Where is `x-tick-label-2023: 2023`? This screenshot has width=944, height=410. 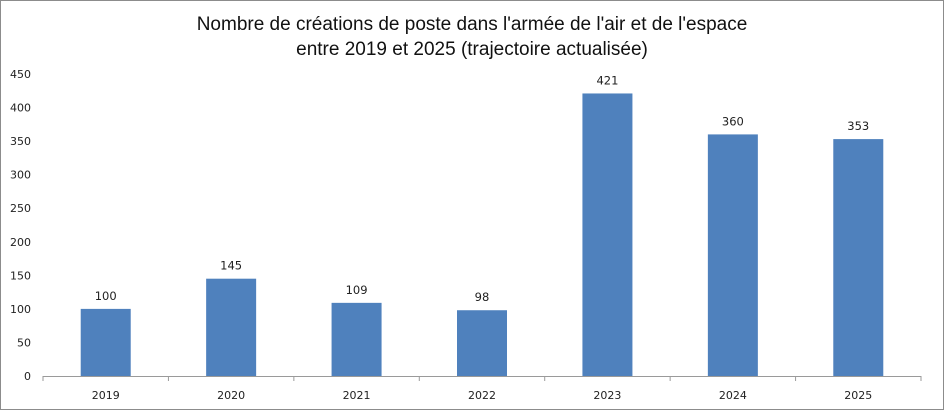
x-tick-label-2023: 2023 is located at coordinates (607, 395).